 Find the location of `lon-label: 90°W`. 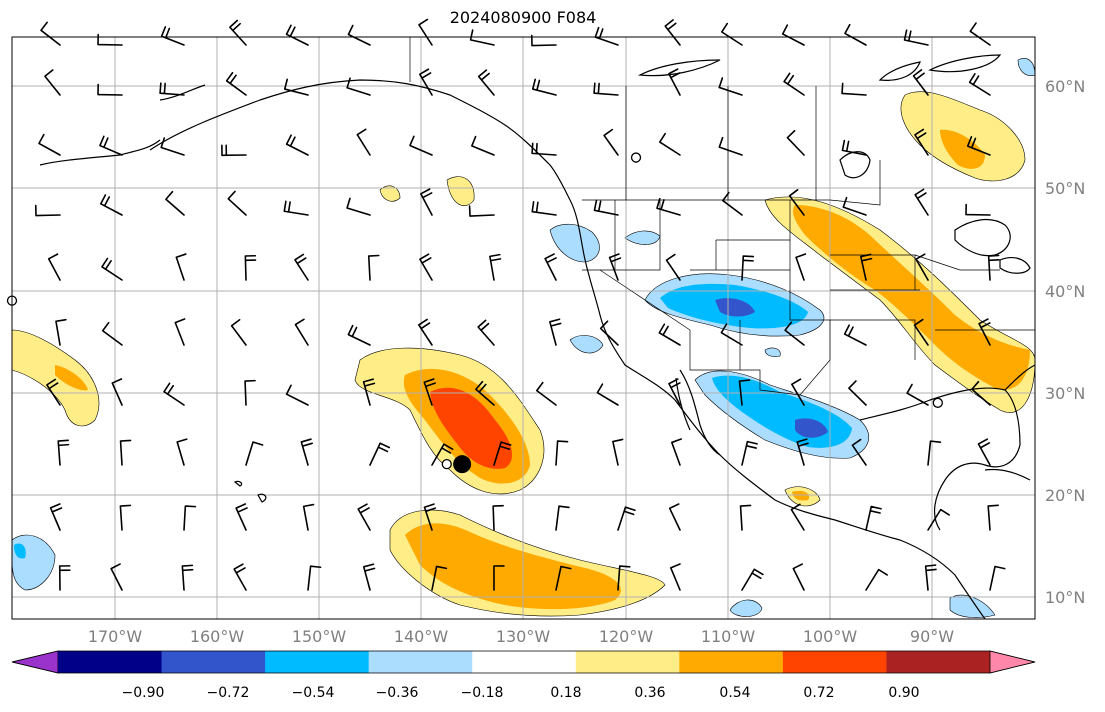

lon-label: 90°W is located at coordinates (932, 636).